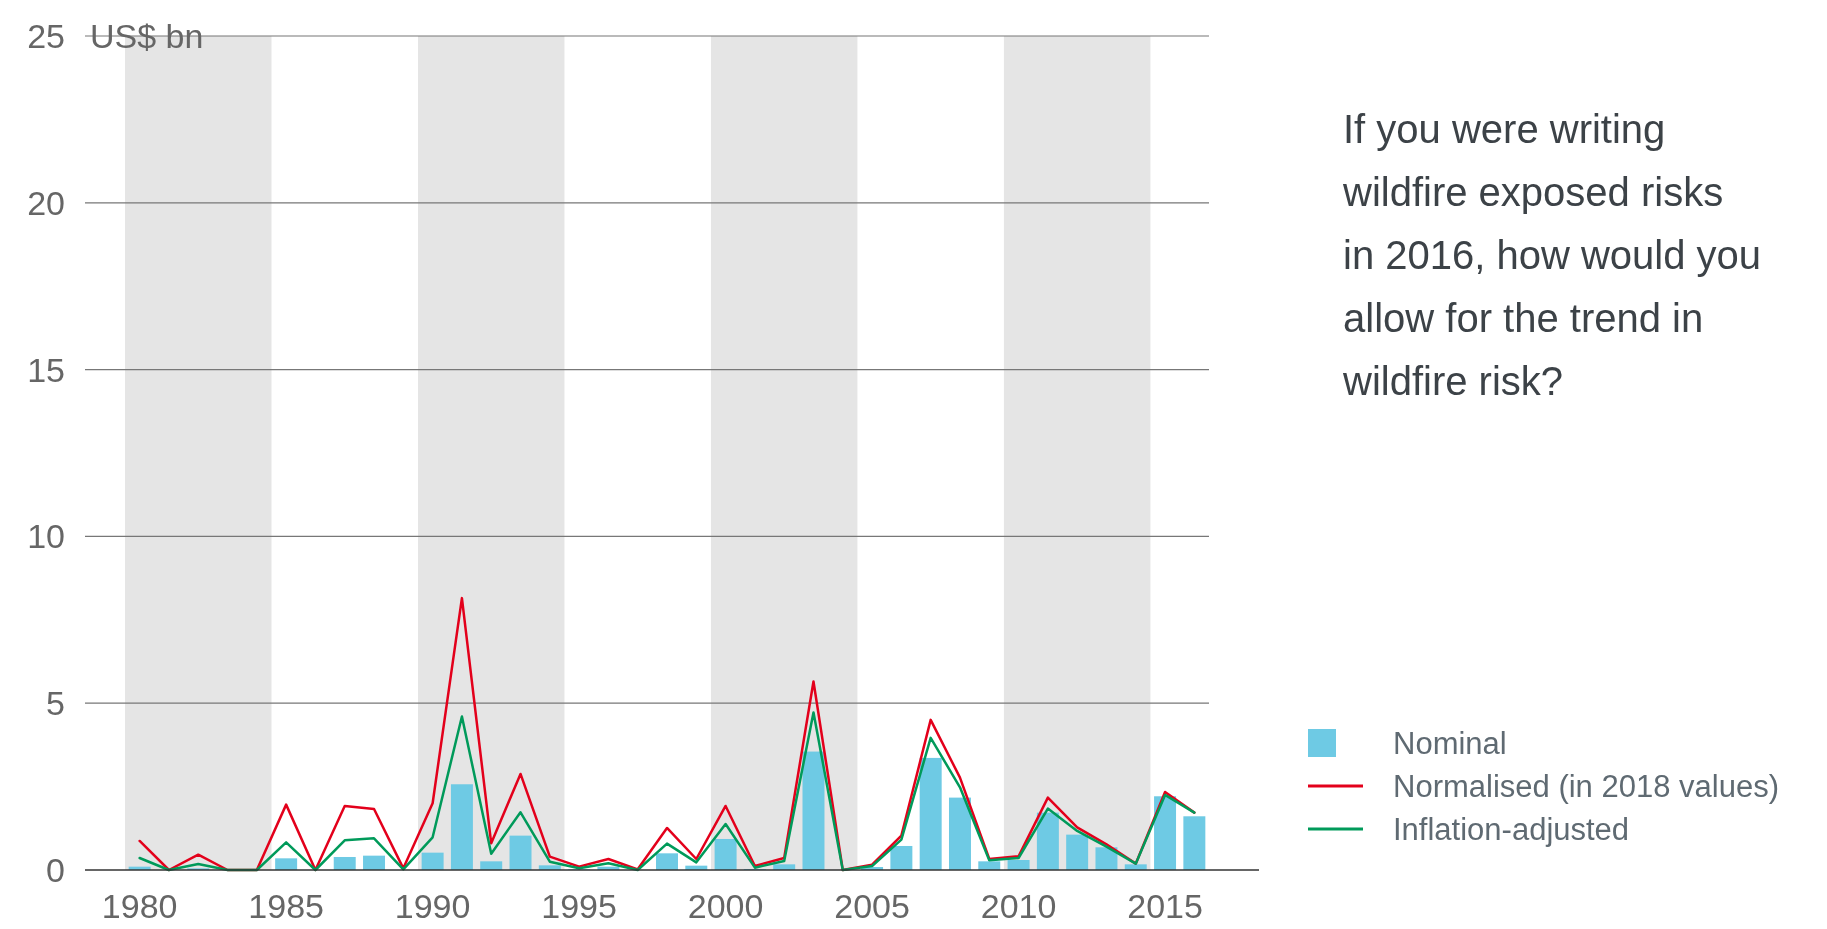 The image size is (1827, 929). What do you see at coordinates (147, 35) in the screenshot?
I see `y-axis-title: US$ bn` at bounding box center [147, 35].